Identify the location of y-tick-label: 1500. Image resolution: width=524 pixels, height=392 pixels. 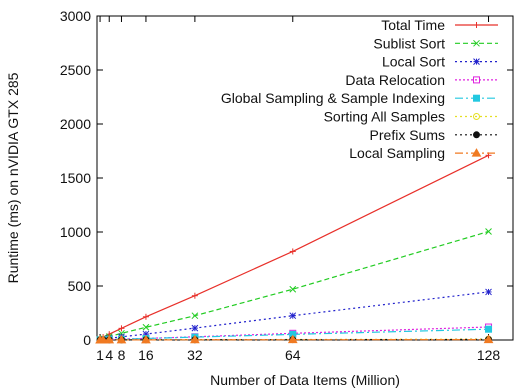
(75, 178).